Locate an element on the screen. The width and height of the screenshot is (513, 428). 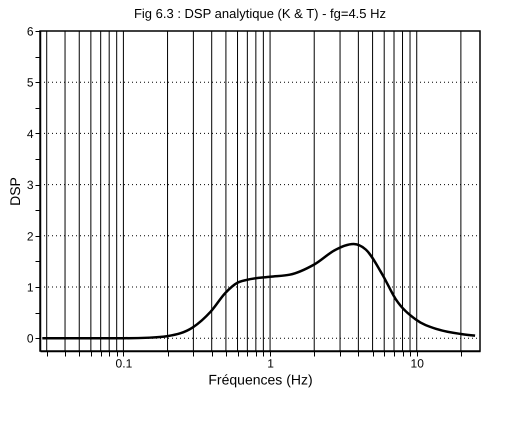
chart-title: Fig 6.3 : DSP analytique (K & T) - fg=4.5 Hz is located at coordinates (260, 13).